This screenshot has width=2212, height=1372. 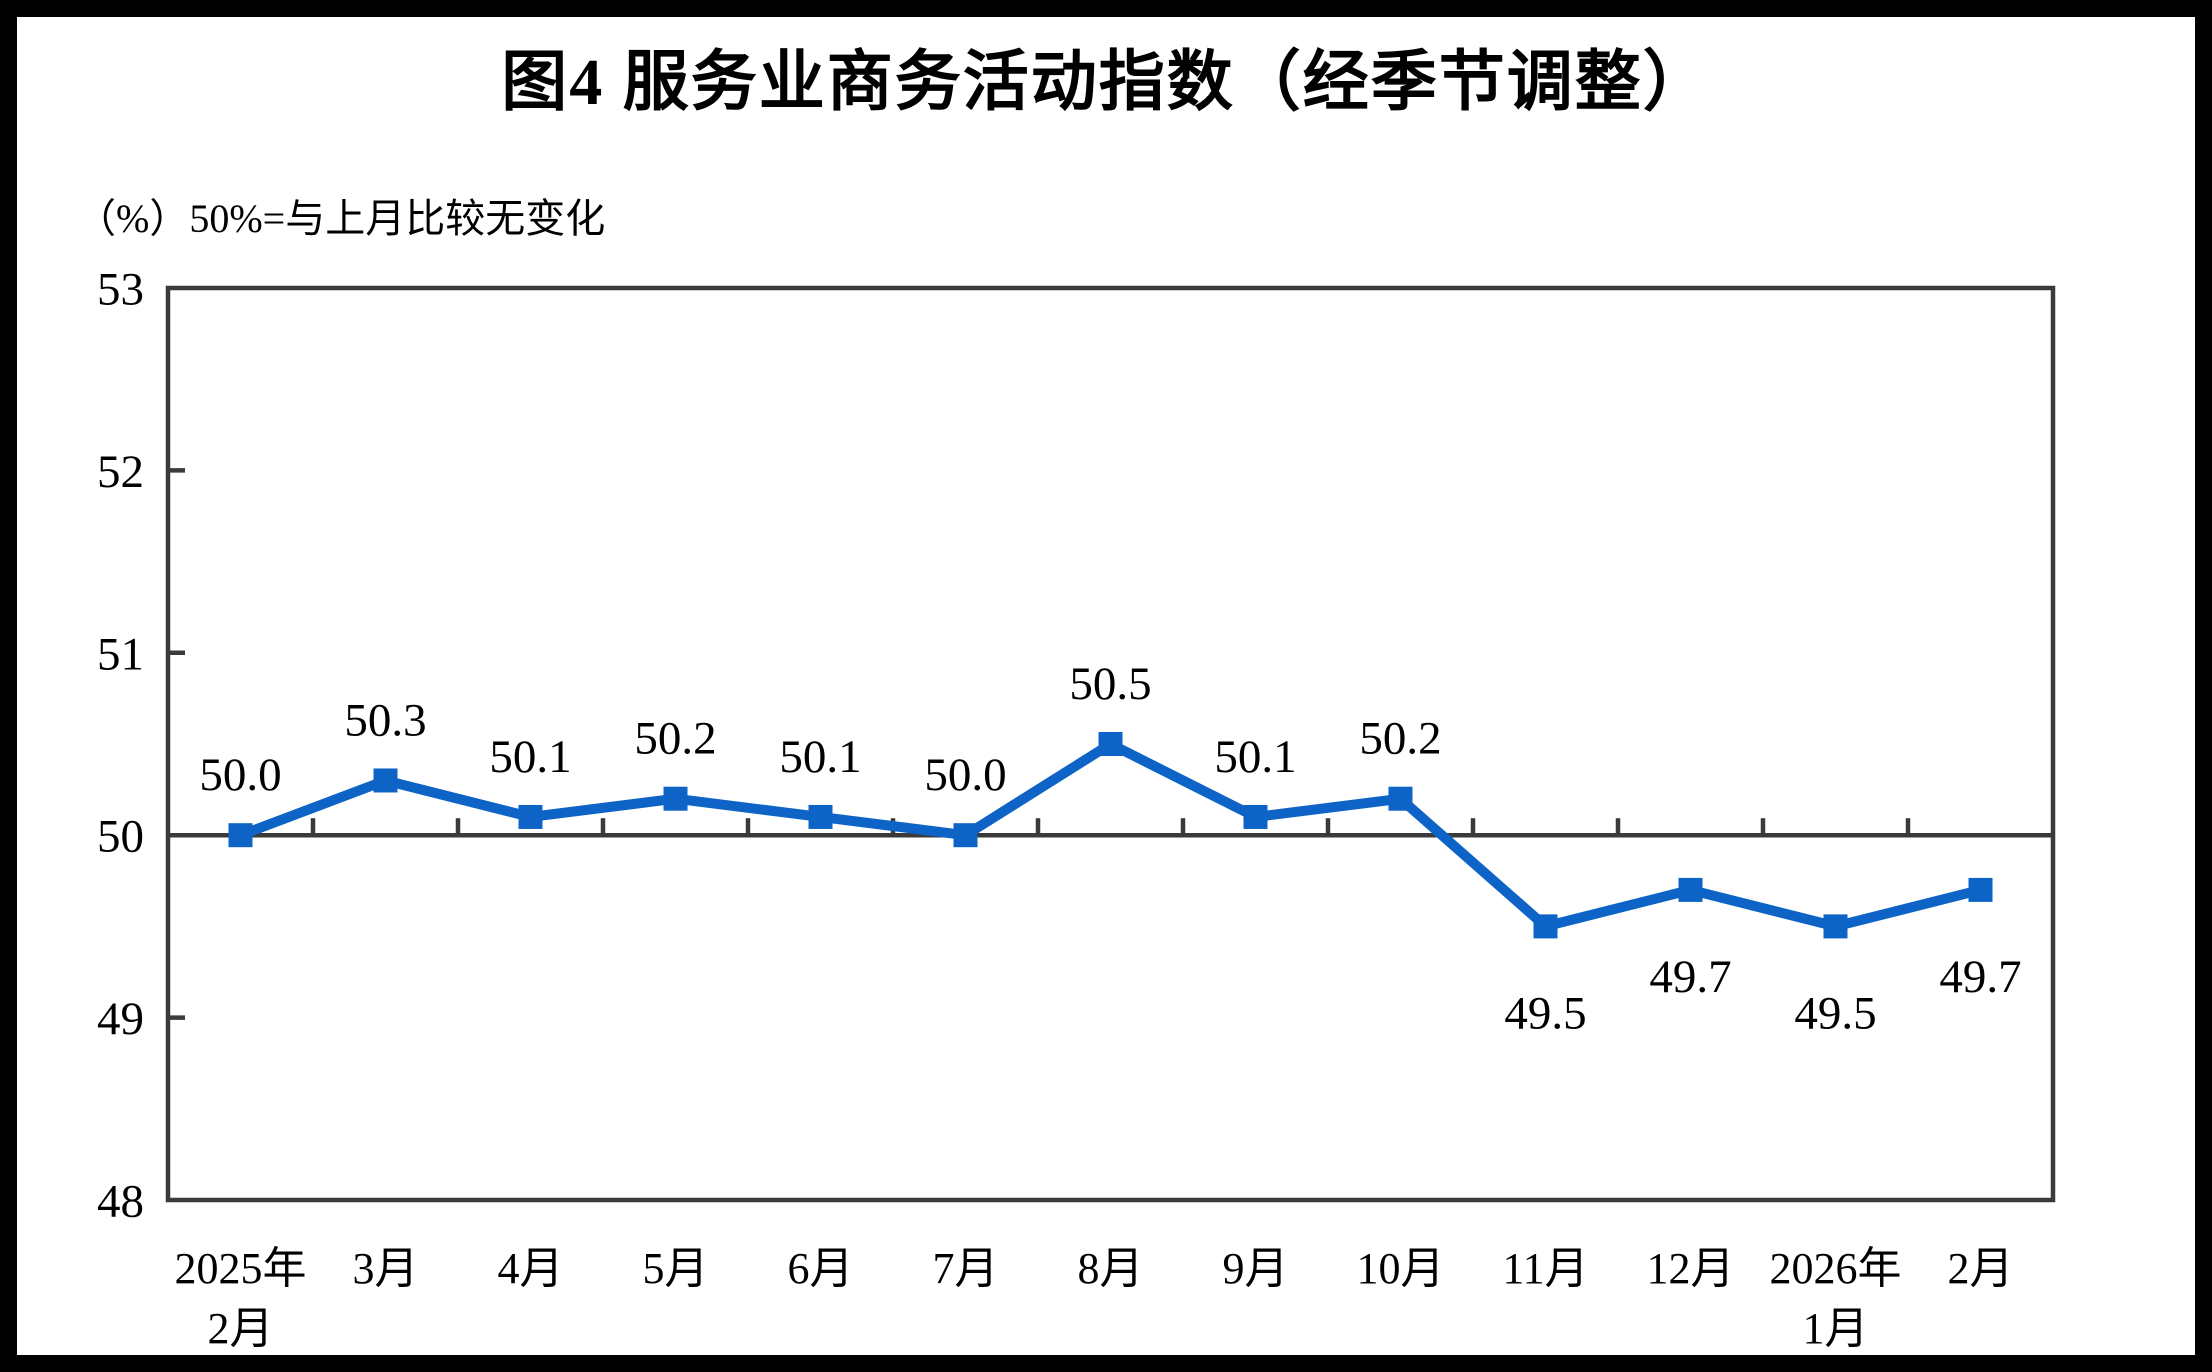 What do you see at coordinates (120, 289) in the screenshot?
I see `y-axis-label: 53` at bounding box center [120, 289].